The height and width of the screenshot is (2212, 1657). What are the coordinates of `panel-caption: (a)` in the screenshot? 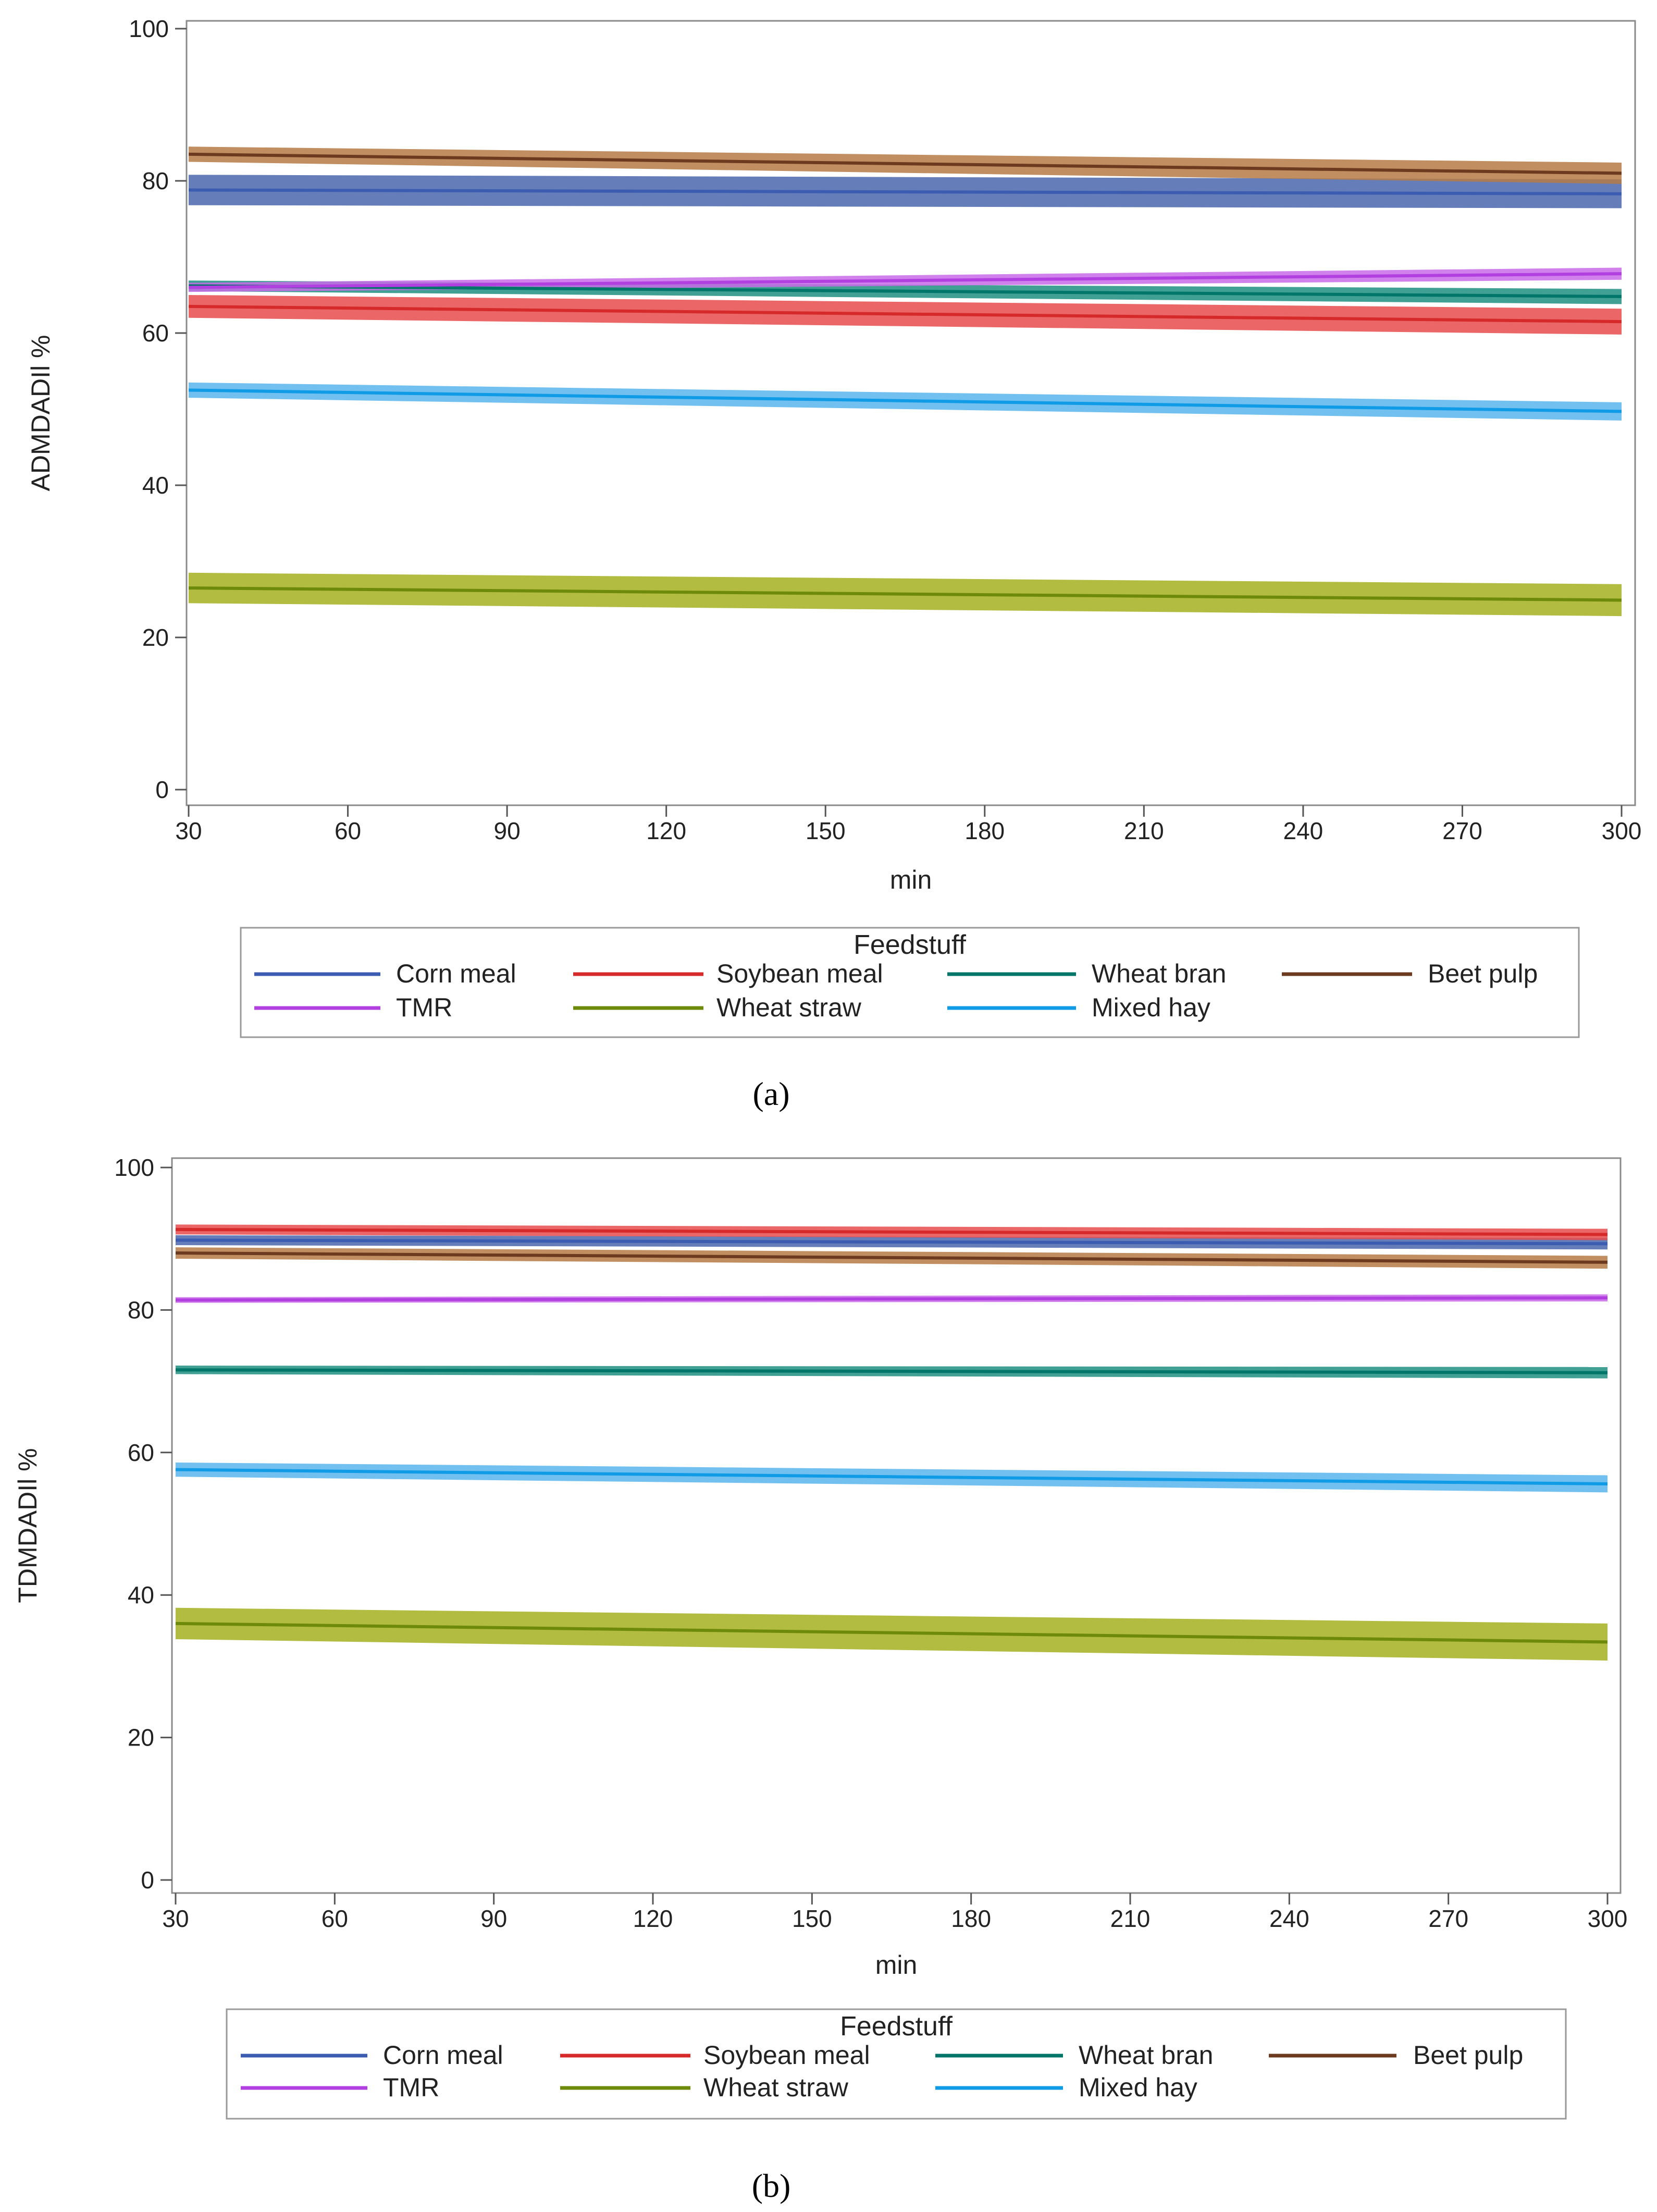 It's located at (770, 1093).